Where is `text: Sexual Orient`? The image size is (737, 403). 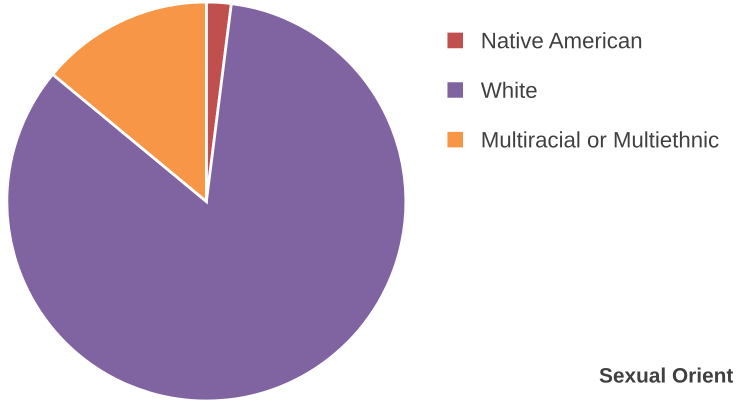 text: Sexual Orient is located at coordinates (667, 375).